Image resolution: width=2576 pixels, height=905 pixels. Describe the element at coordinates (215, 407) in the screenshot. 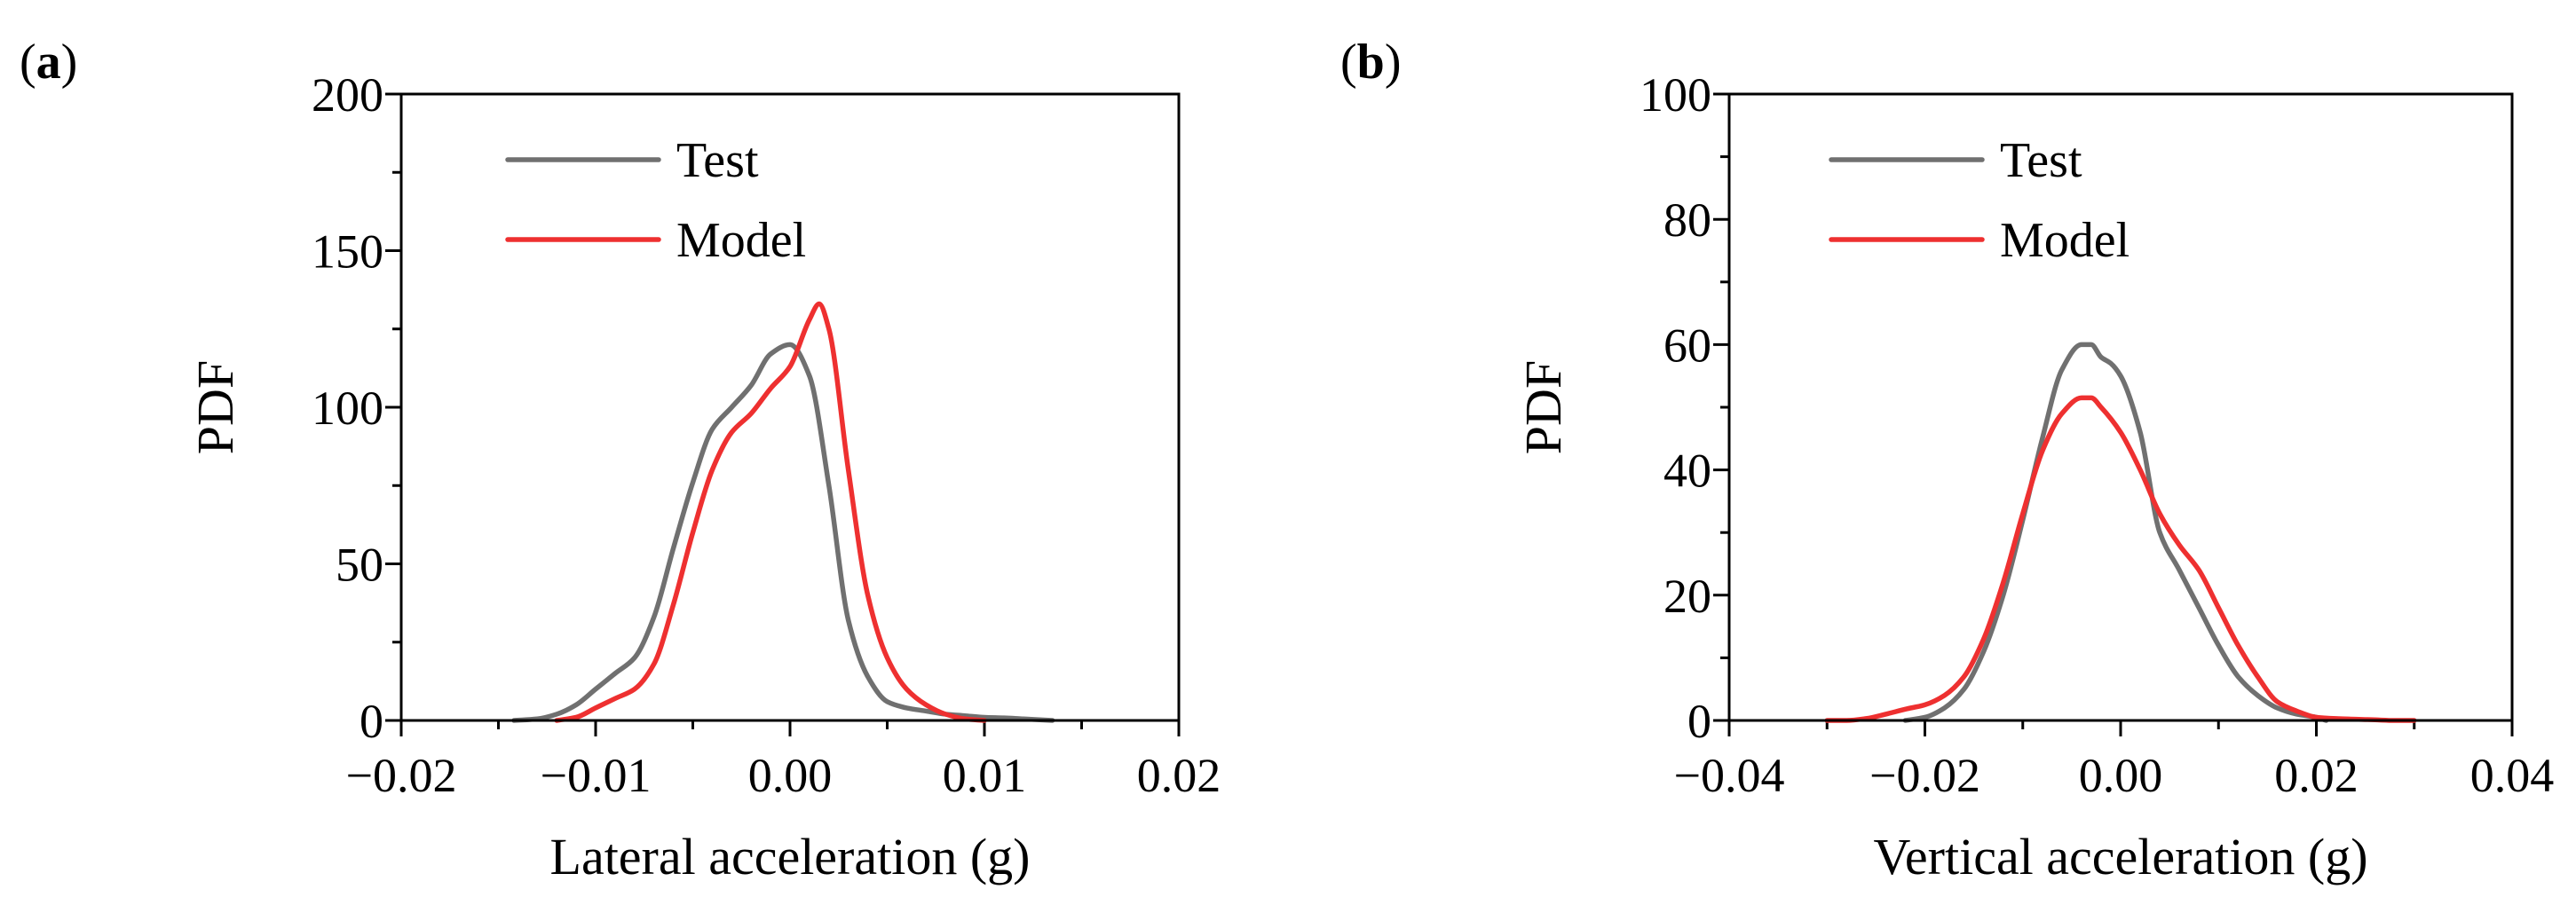

I see `panel-a-y-axis-title: PDF` at that location.